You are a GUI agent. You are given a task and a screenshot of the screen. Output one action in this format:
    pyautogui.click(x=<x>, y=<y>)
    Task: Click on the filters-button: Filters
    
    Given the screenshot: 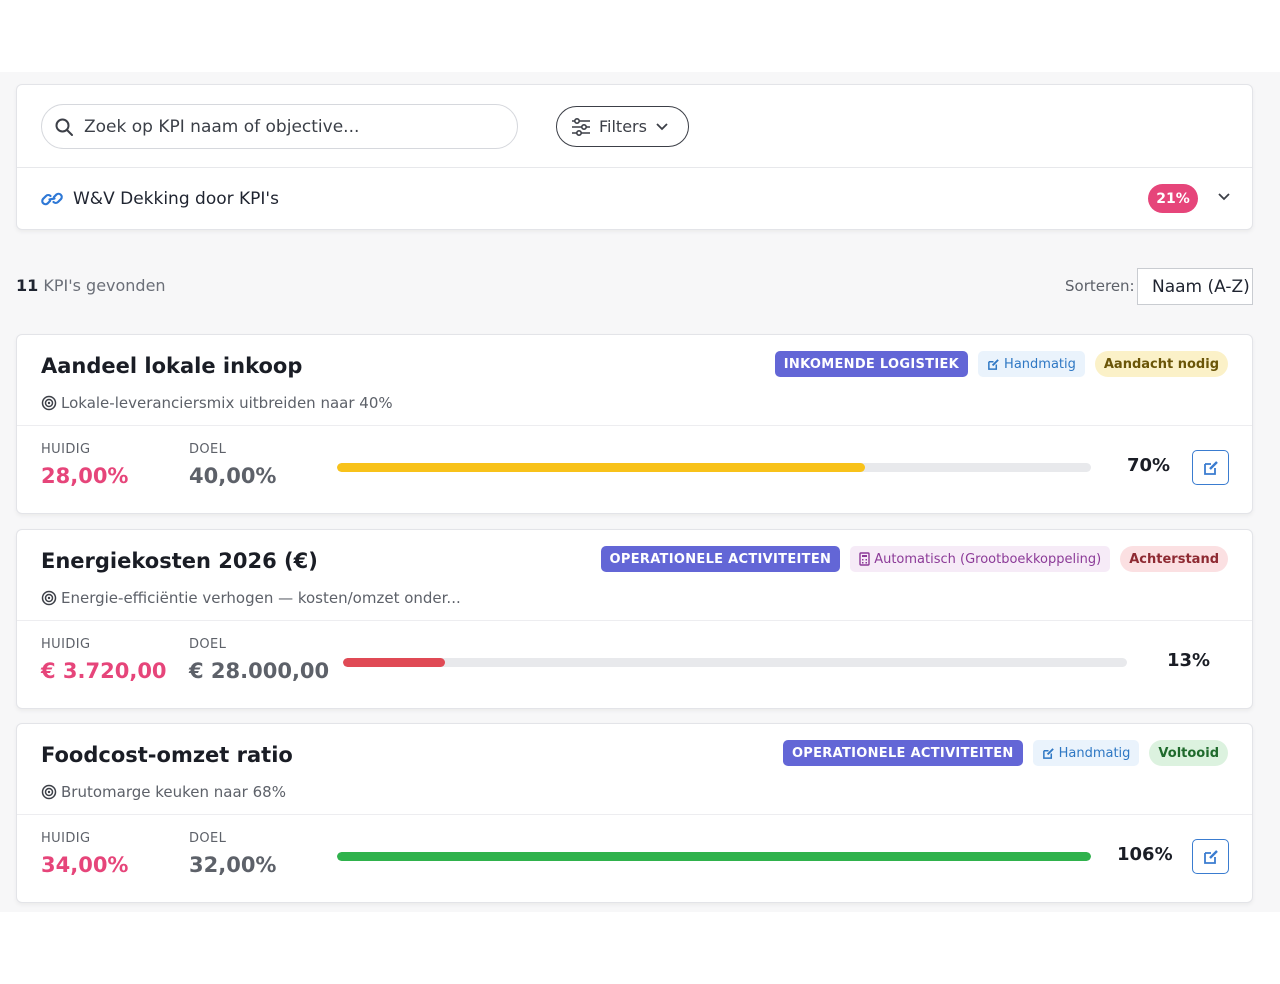 What is the action you would take?
    pyautogui.click(x=622, y=126)
    